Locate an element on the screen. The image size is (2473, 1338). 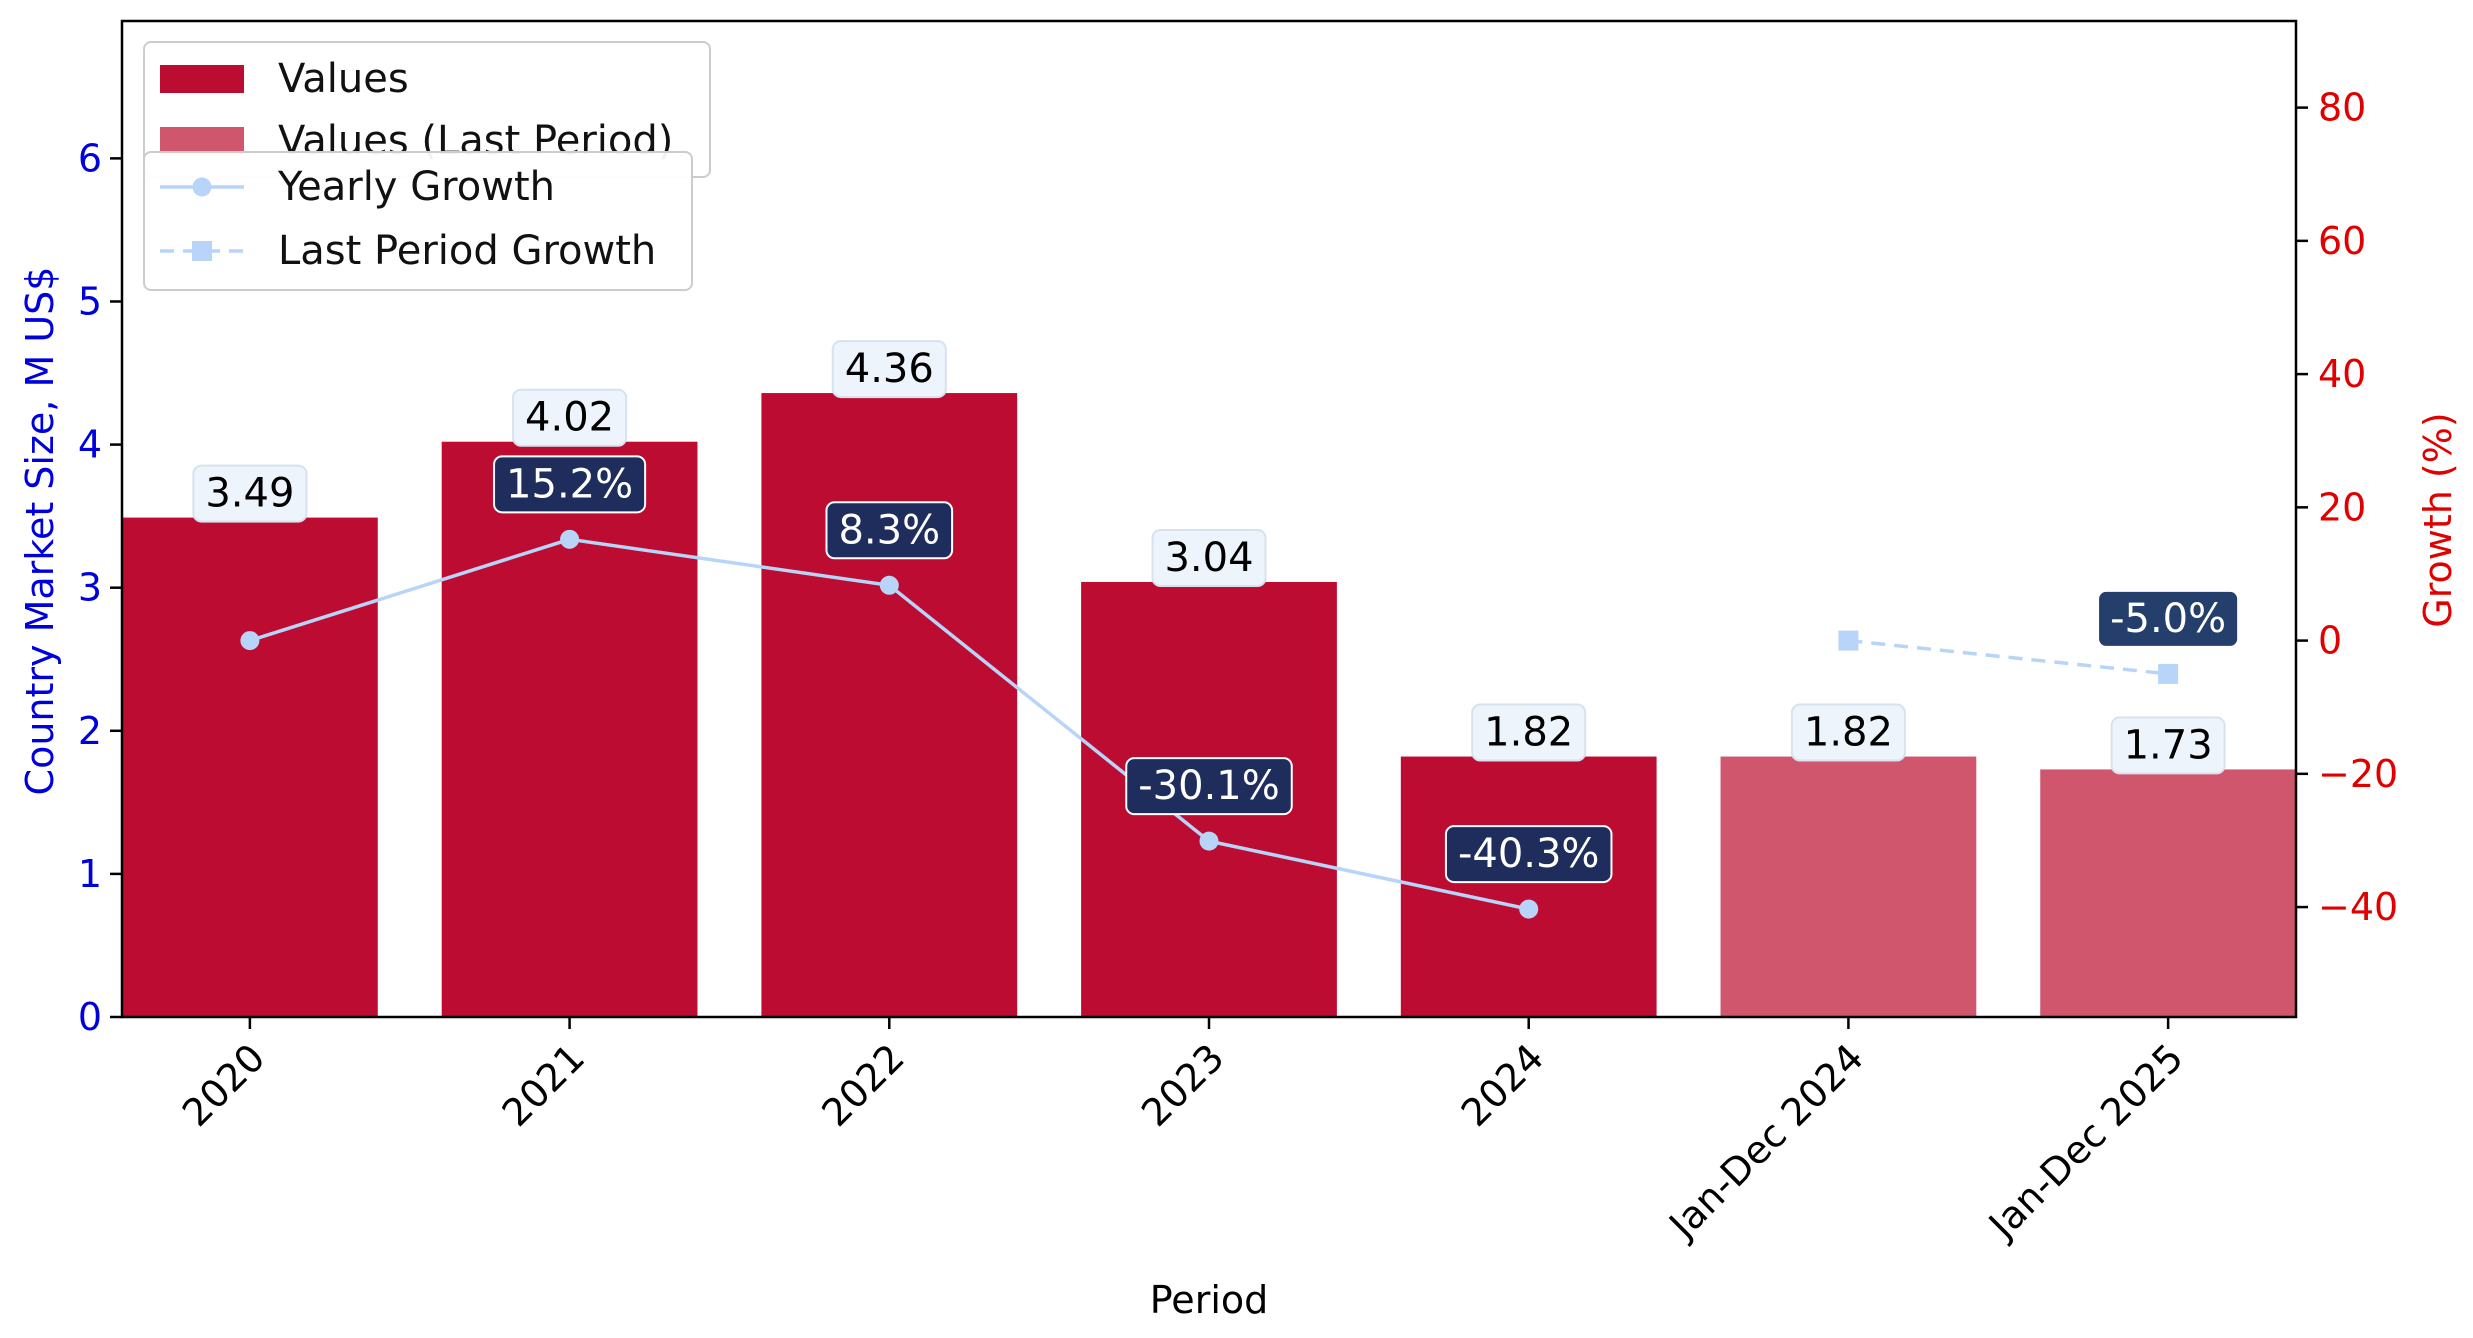
value-label: 3.49 is located at coordinates (250, 493).